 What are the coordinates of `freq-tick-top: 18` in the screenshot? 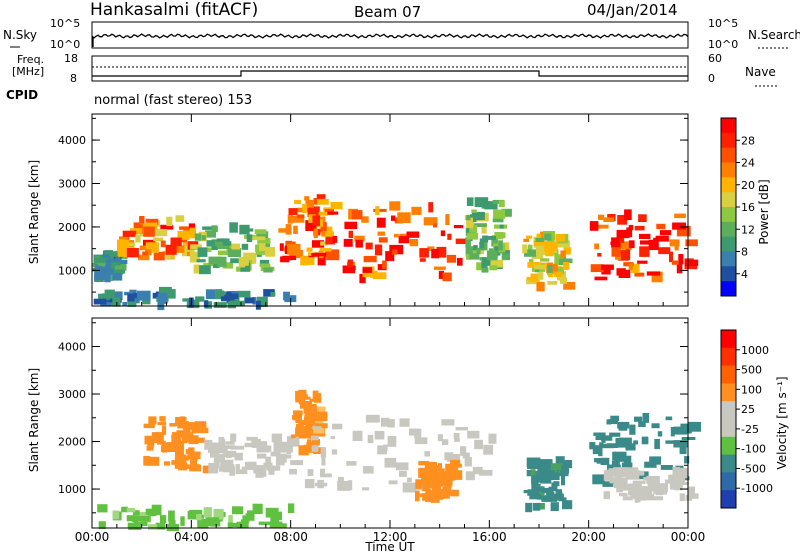 It's located at (71, 58).